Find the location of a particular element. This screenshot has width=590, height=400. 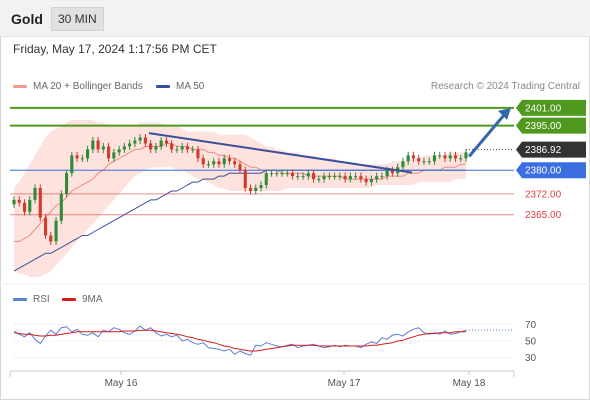

price-tag-2395.00: 2395.00 is located at coordinates (551, 125).